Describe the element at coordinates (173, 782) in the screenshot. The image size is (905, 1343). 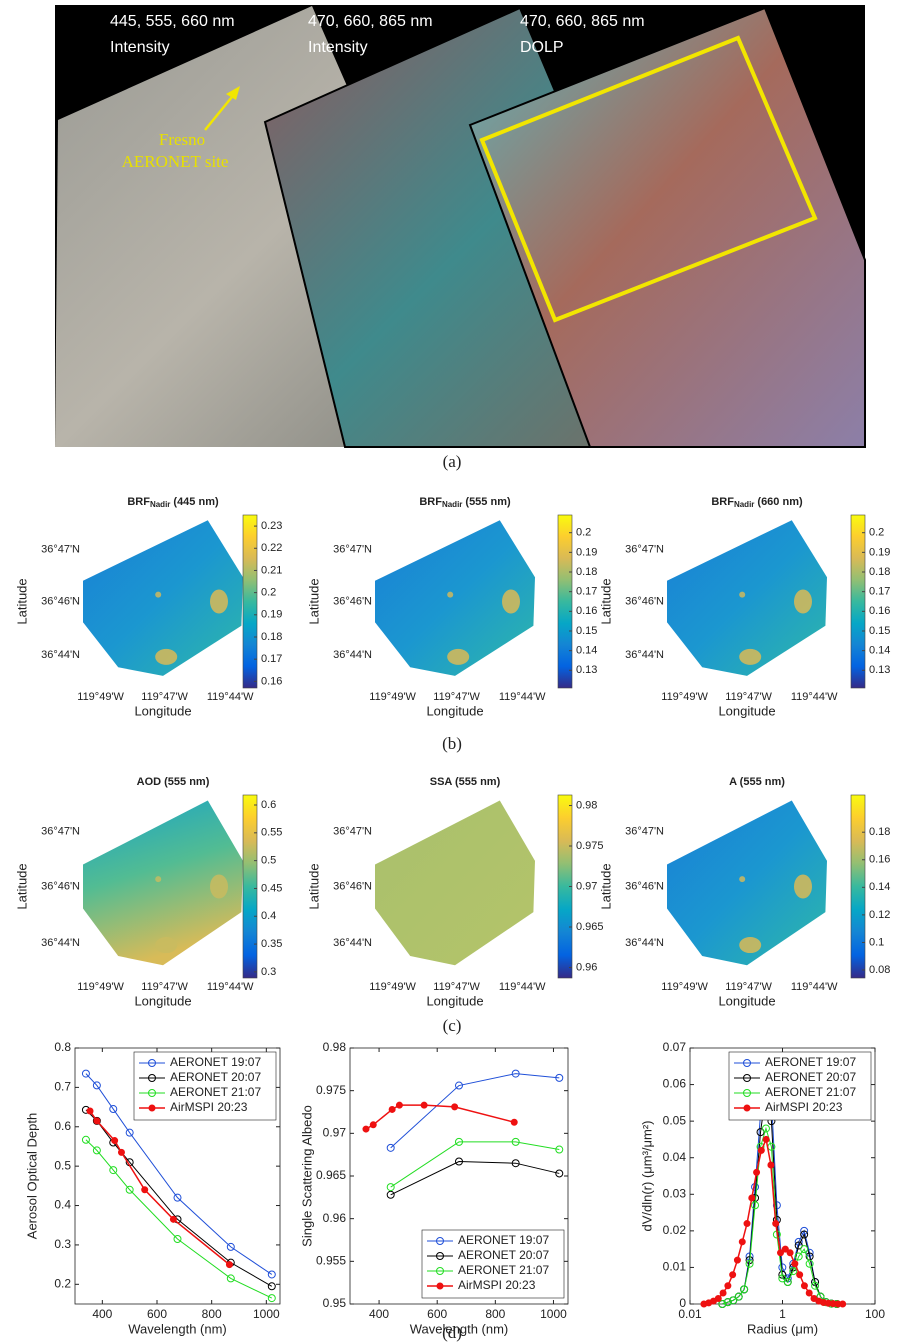
I see `map-title: AOD (555 nm)` at that location.